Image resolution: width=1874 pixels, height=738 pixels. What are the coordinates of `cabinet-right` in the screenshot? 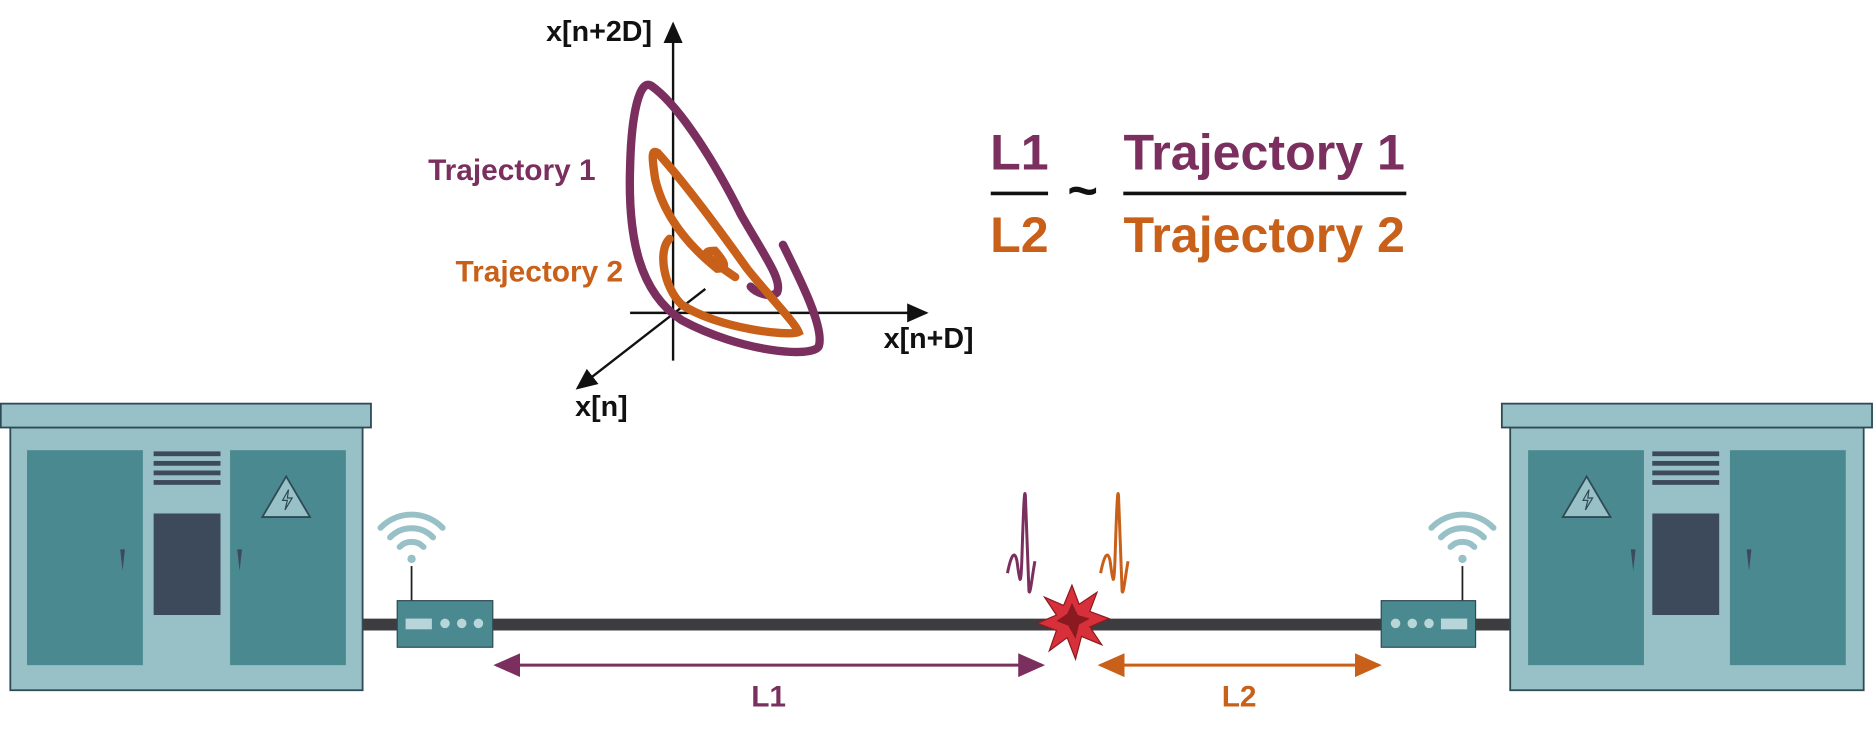 It's located at (1686, 547).